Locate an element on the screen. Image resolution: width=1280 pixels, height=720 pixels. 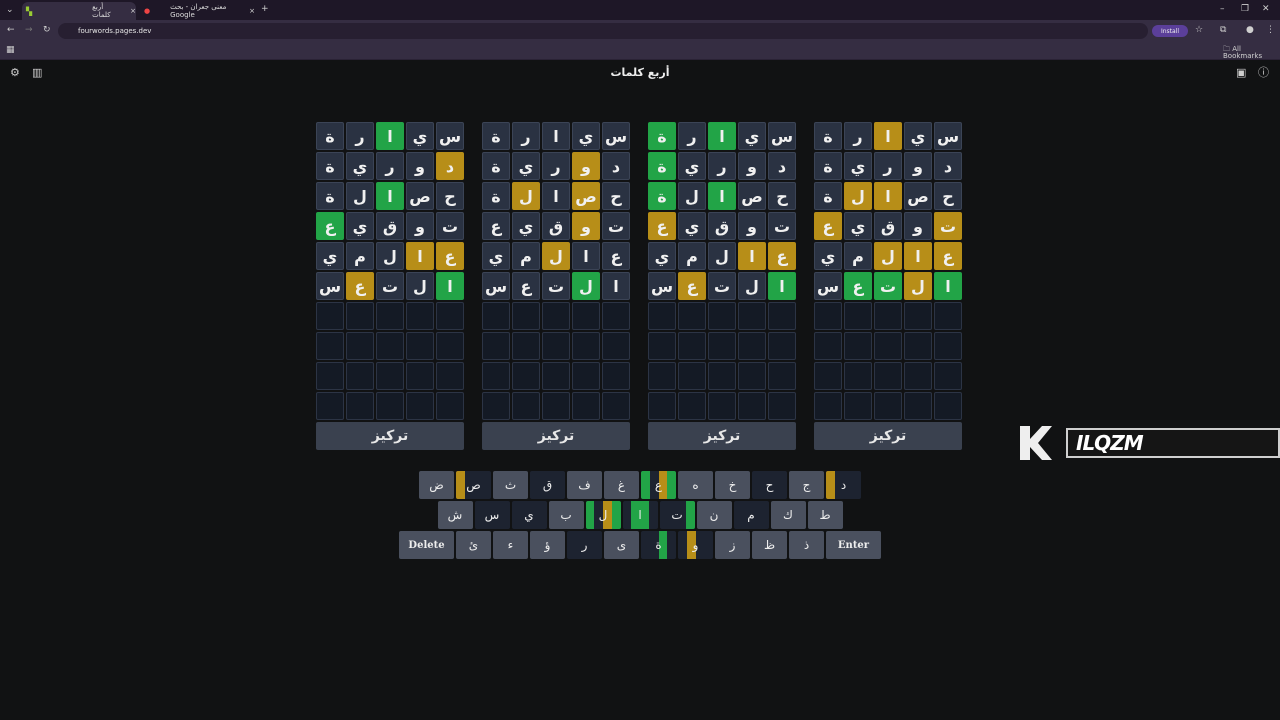
key-label: ل is located at coordinates (603, 515).